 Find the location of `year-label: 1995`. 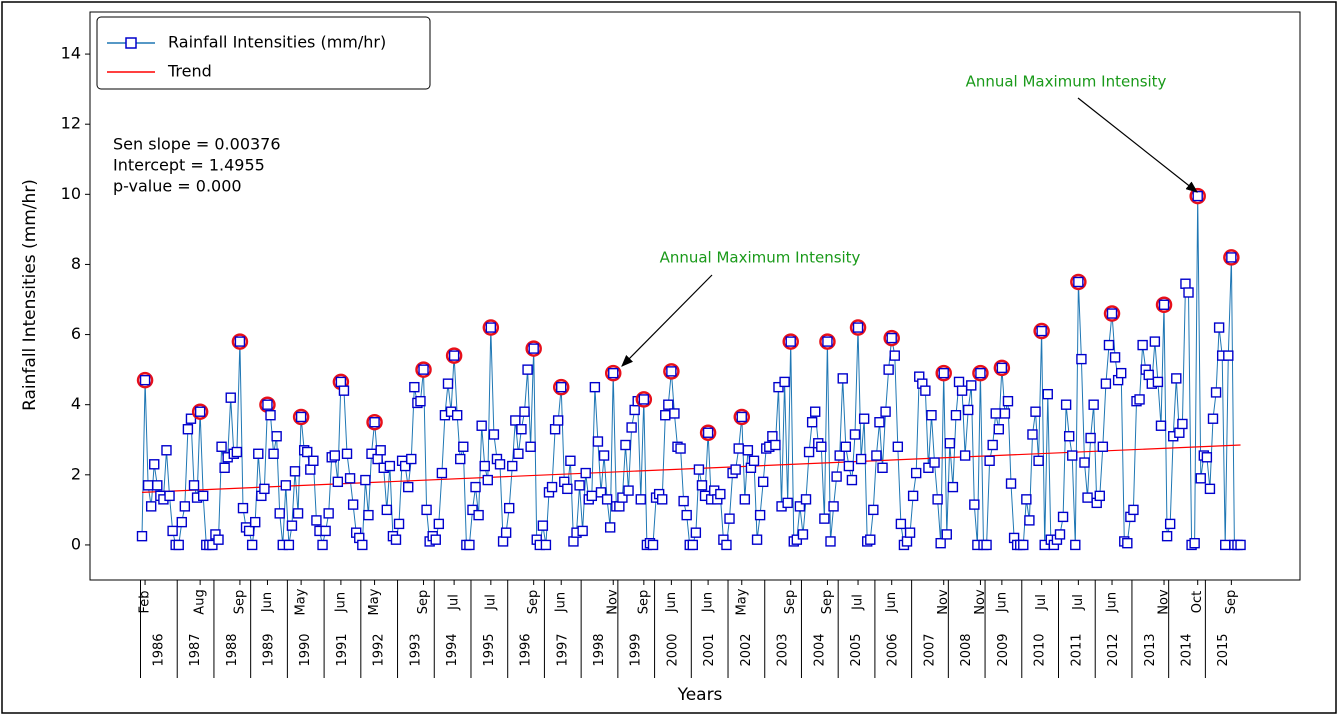

year-label: 1995 is located at coordinates (489, 649).